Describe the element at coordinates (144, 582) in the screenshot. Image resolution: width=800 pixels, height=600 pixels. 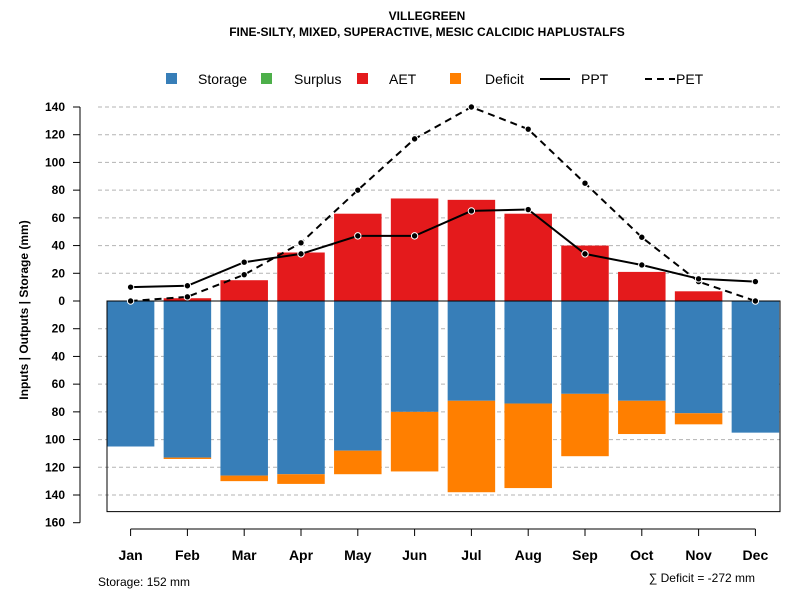
I see `storage-annotation: Storage: 152 mm` at that location.